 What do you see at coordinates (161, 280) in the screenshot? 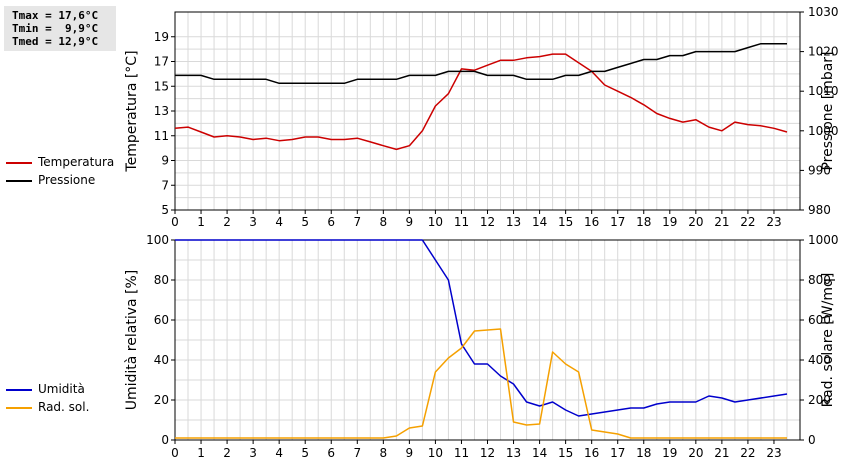
I see `y-tick-label: 80` at bounding box center [161, 280].